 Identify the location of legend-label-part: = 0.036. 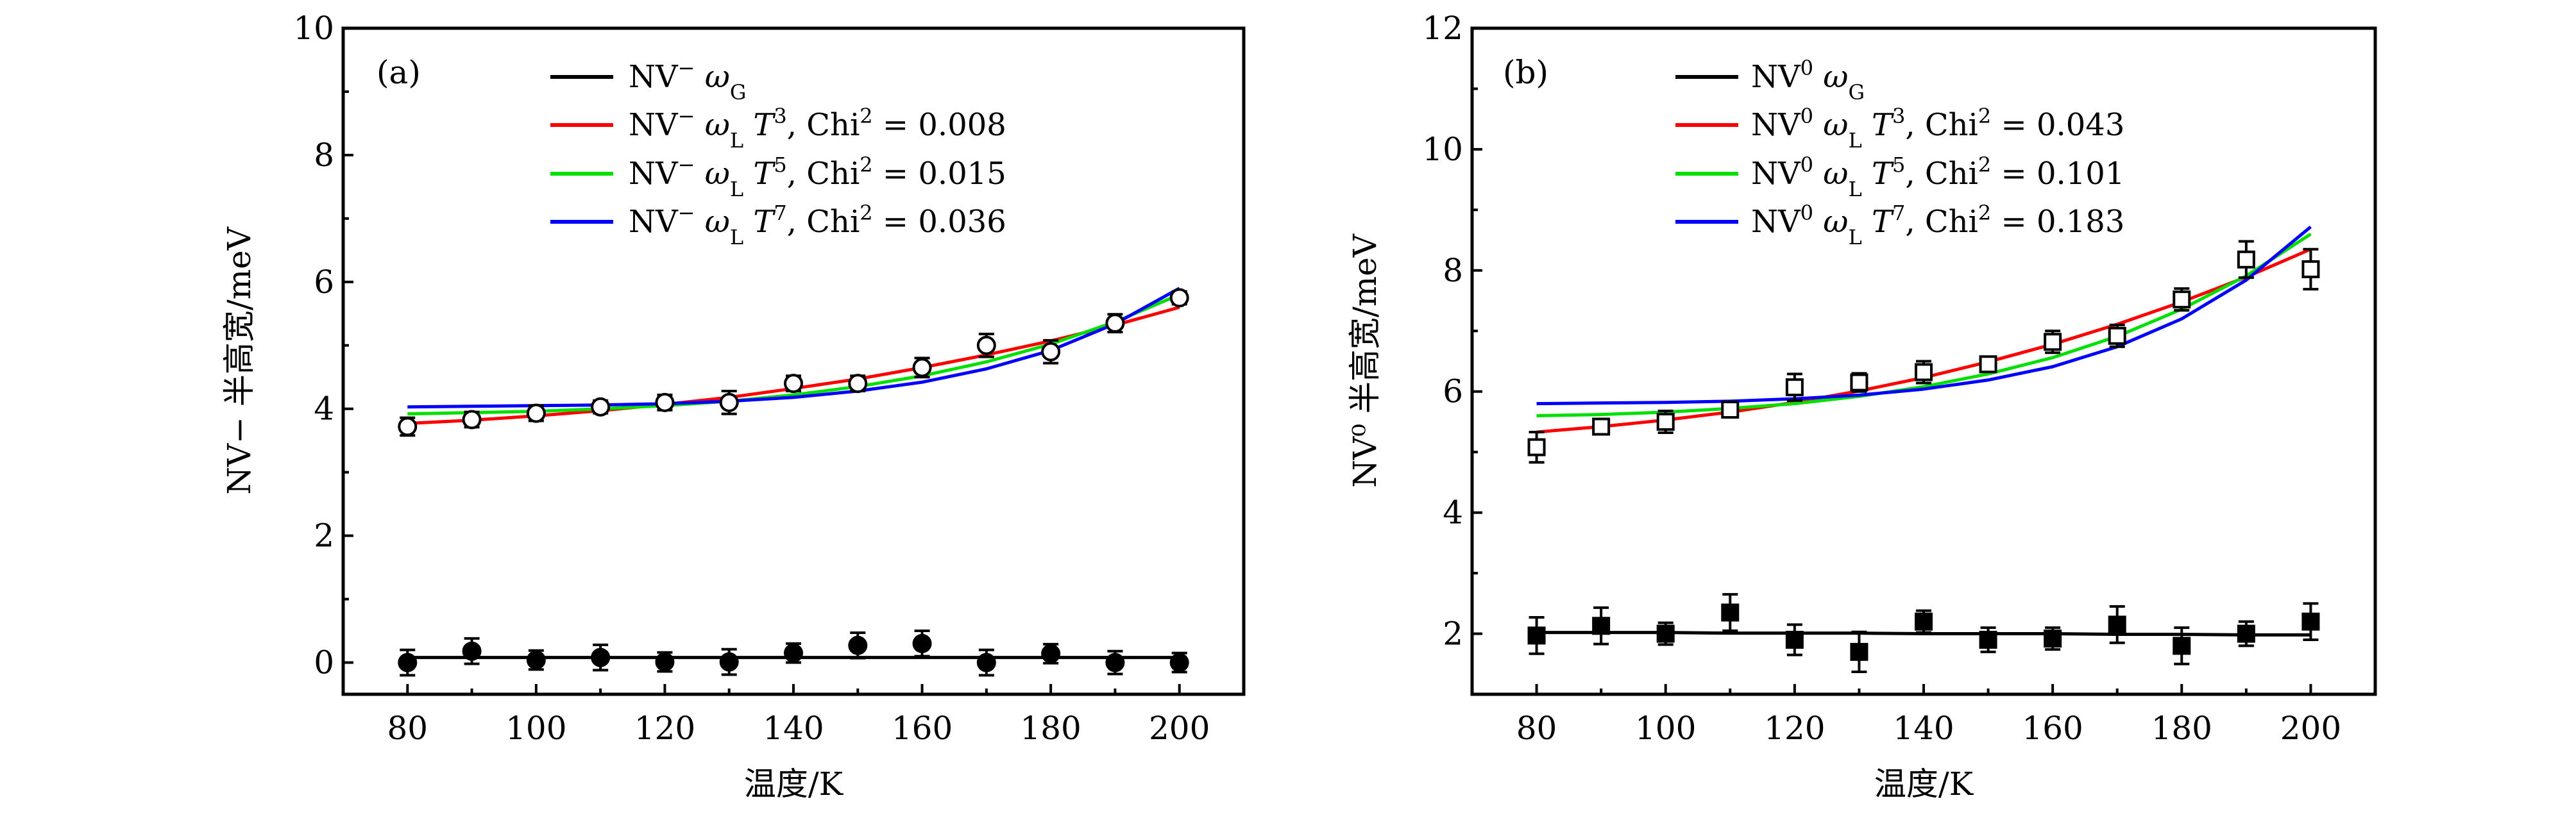
(939, 222).